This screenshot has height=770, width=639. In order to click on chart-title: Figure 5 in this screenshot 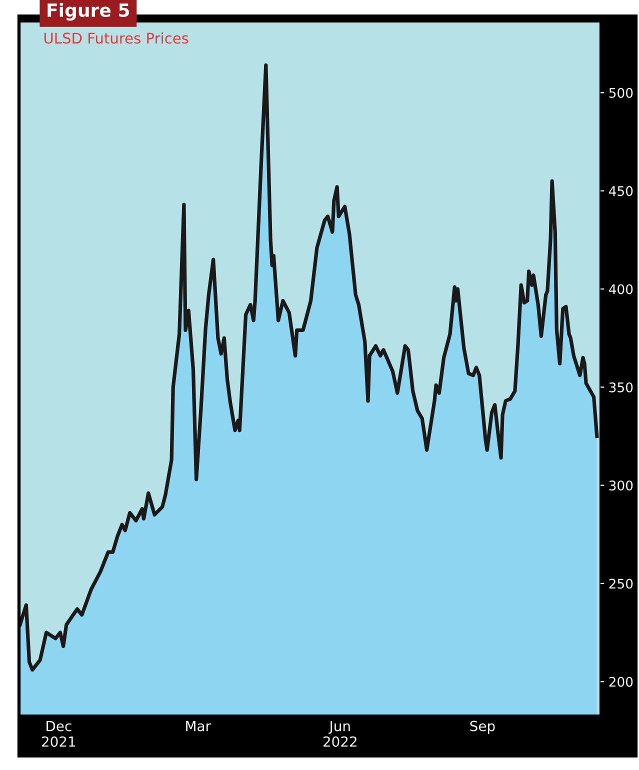, I will do `click(89, 12)`.